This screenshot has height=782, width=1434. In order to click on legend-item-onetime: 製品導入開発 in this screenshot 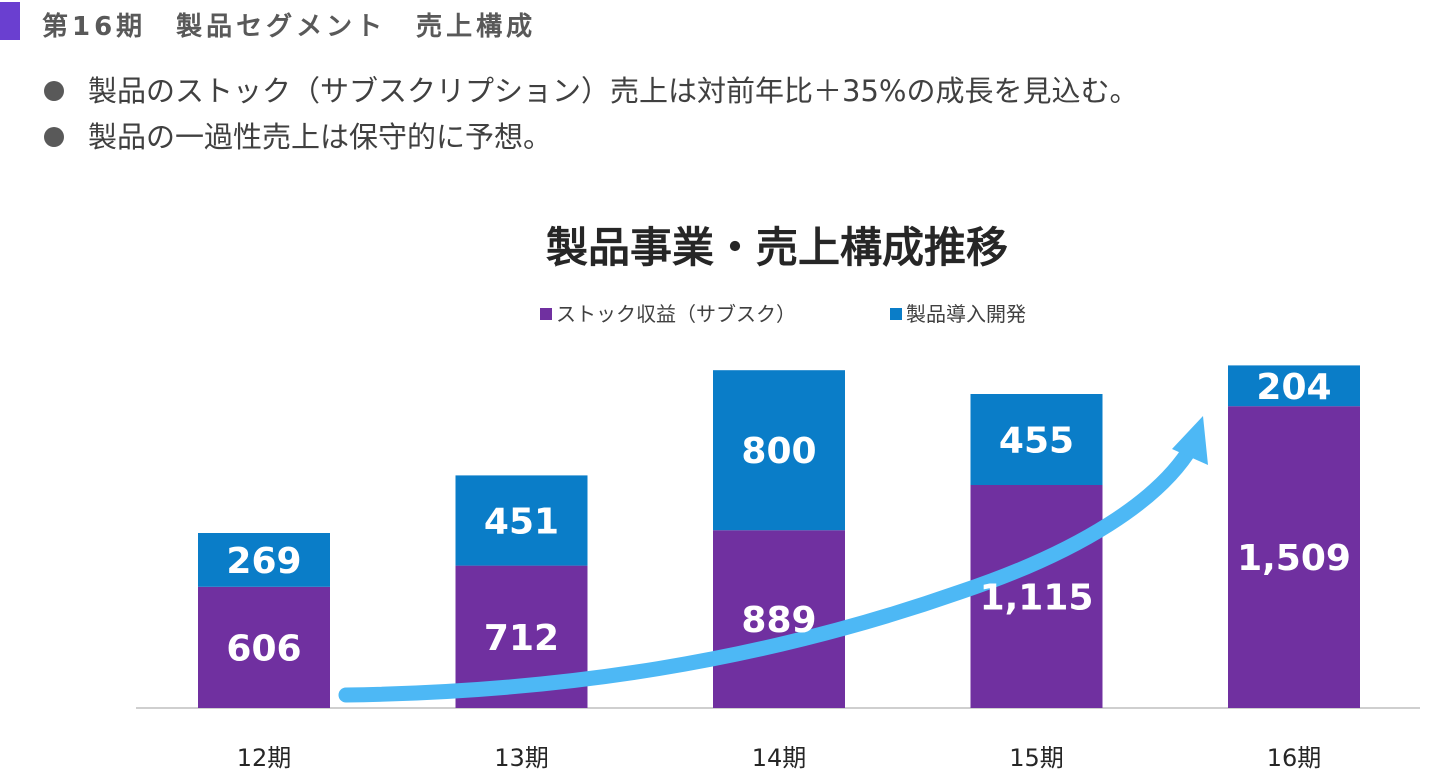, I will do `click(958, 312)`.